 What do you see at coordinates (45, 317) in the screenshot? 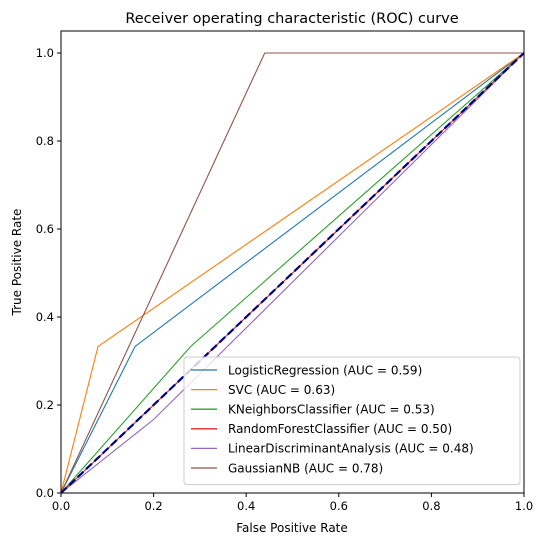
I see `y-tick-label: 0.4` at bounding box center [45, 317].